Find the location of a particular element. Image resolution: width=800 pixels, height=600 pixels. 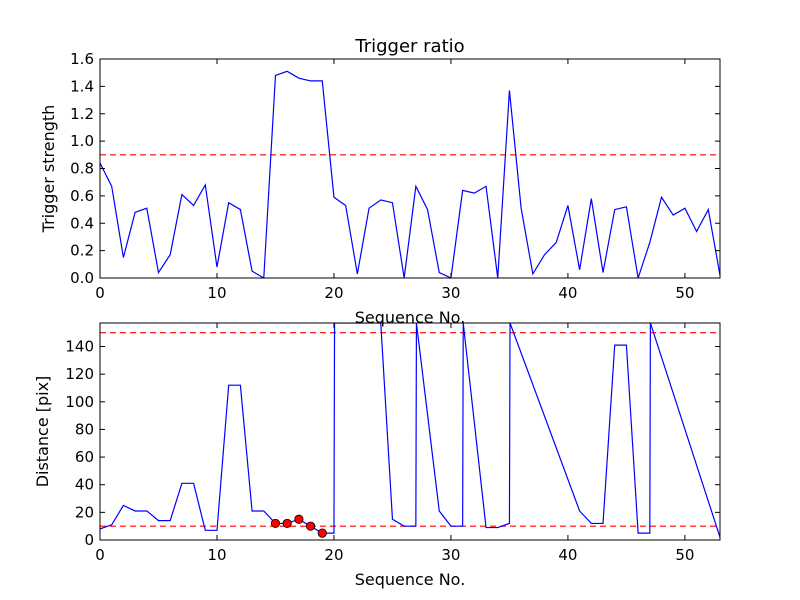

y-tick-label: 1.2 is located at coordinates (82, 114).